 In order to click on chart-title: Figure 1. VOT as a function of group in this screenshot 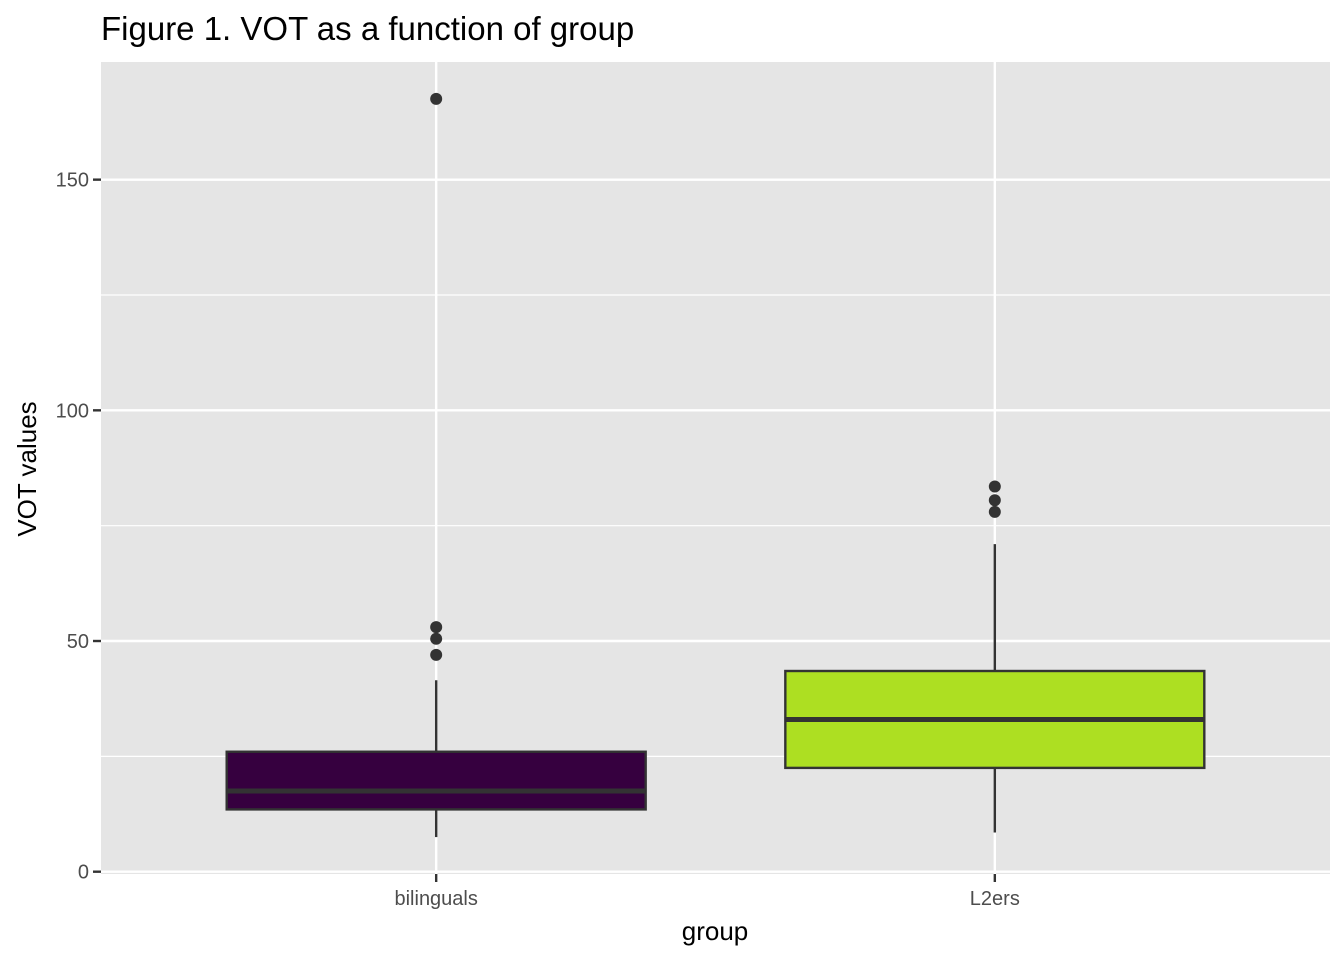, I will do `click(367, 28)`.